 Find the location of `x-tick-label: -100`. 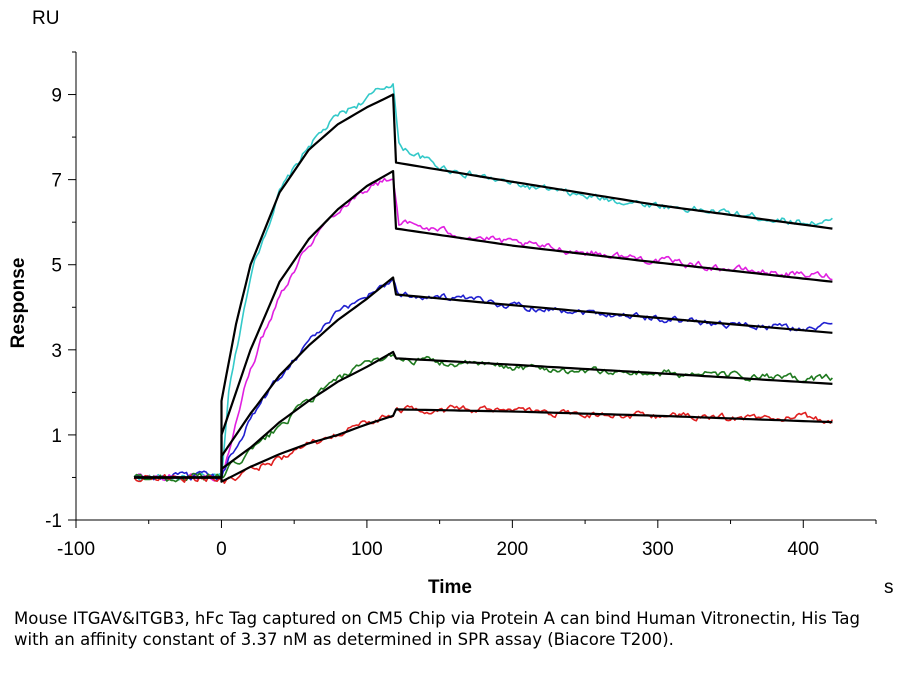

x-tick-label: -100 is located at coordinates (76, 549).